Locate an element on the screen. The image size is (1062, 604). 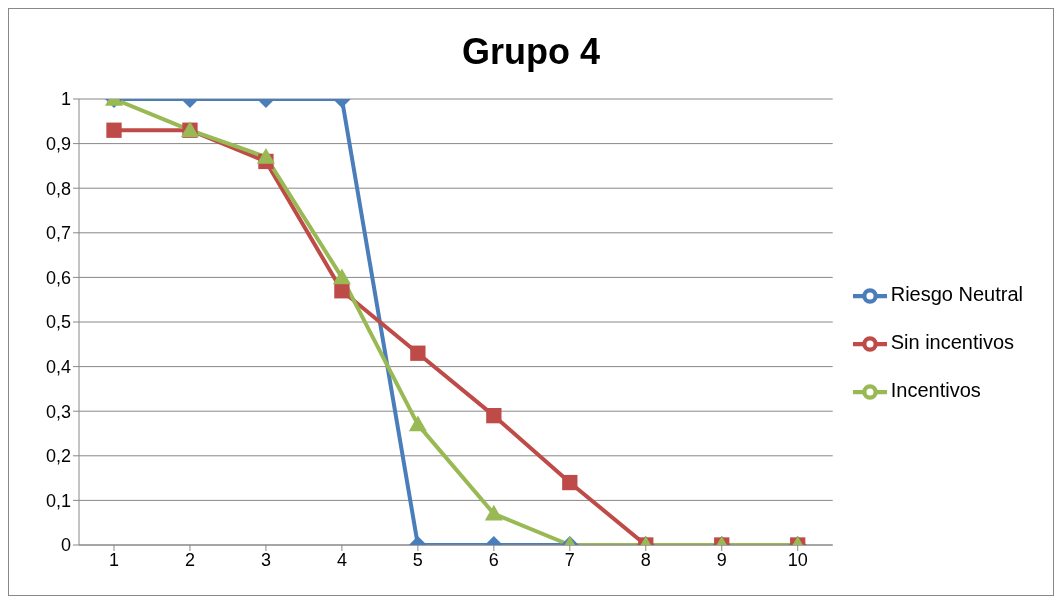
x-tick-label: 5 is located at coordinates (417, 559).